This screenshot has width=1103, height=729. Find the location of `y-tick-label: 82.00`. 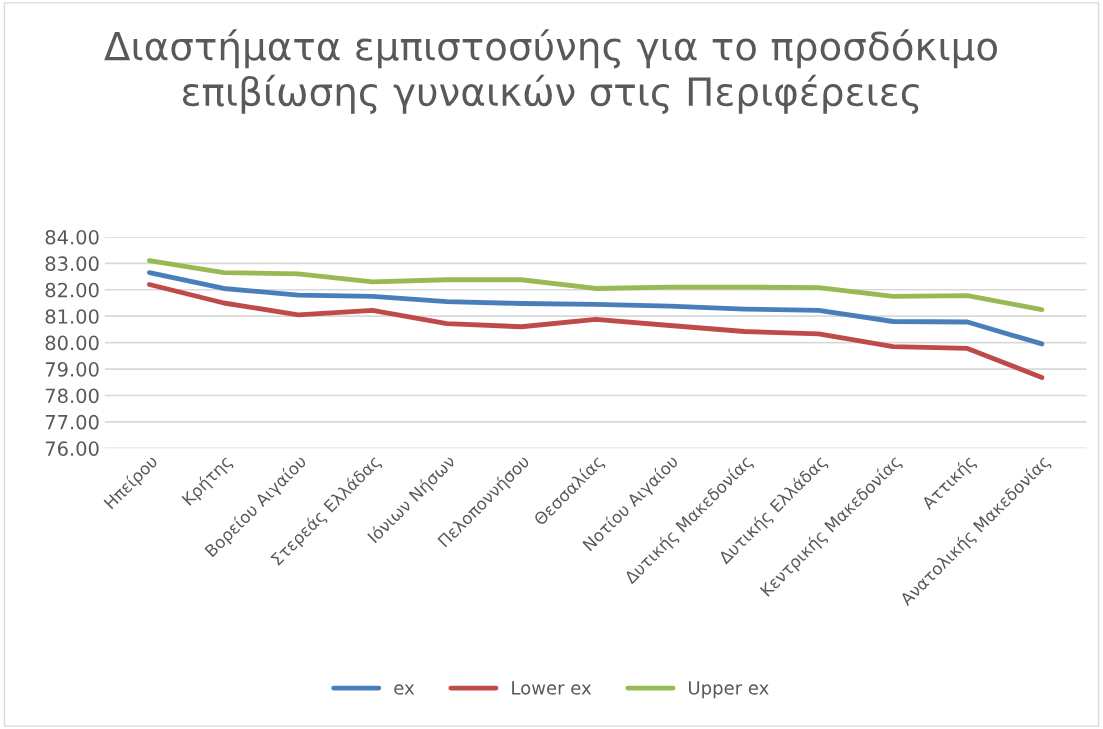

y-tick-label: 82.00 is located at coordinates (72, 290).